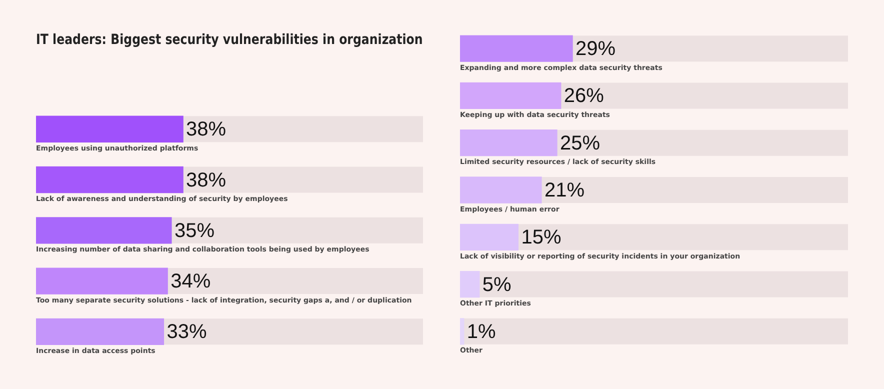 The image size is (884, 389). Describe the element at coordinates (580, 143) in the screenshot. I see `data-label: 25%` at that location.